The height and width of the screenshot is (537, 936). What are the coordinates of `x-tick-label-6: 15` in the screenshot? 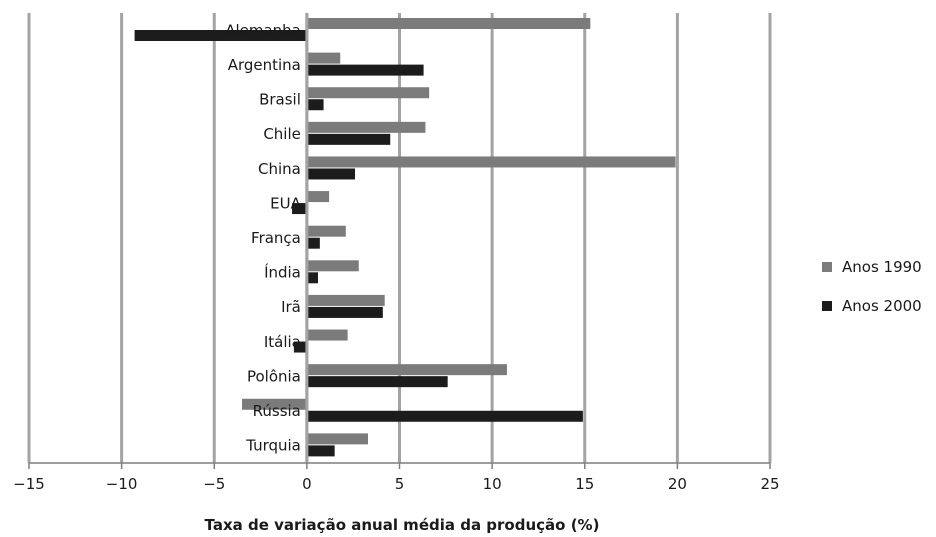 It's located at (584, 484).